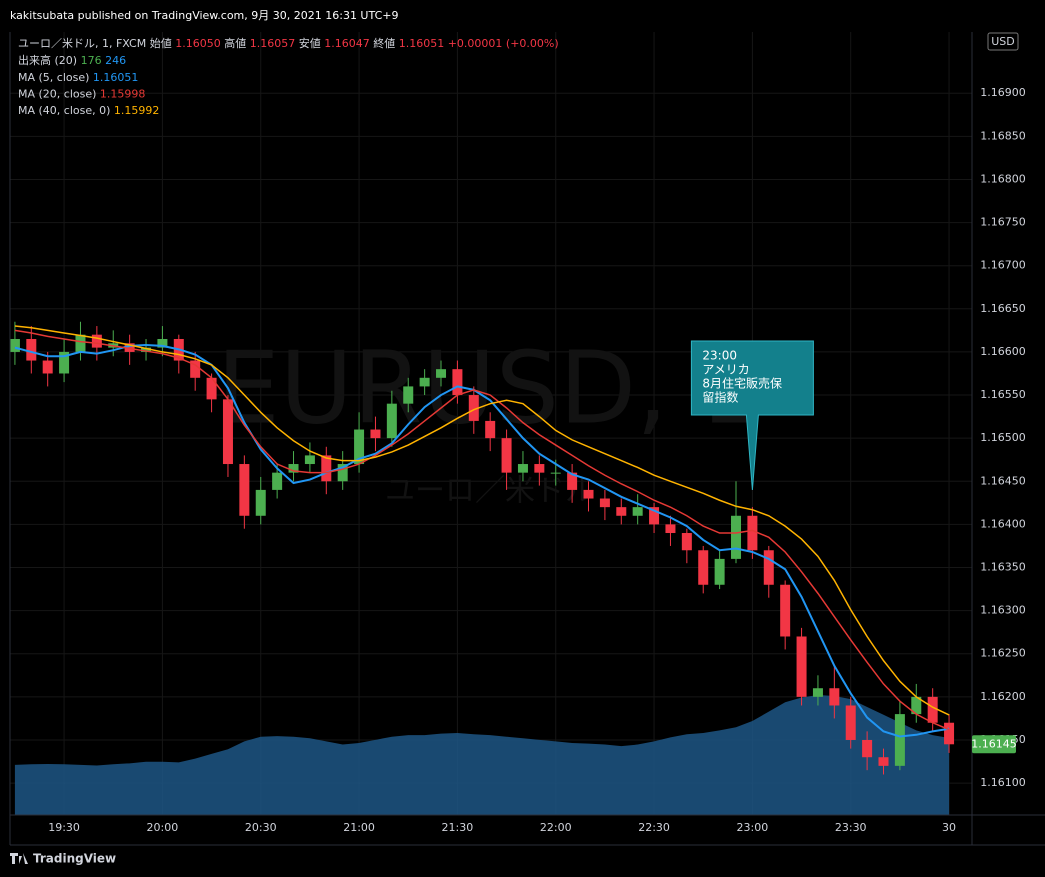 This screenshot has height=877, width=1045. What do you see at coordinates (742, 383) in the screenshot?
I see `annotation-text: 8月住宅販売保` at bounding box center [742, 383].